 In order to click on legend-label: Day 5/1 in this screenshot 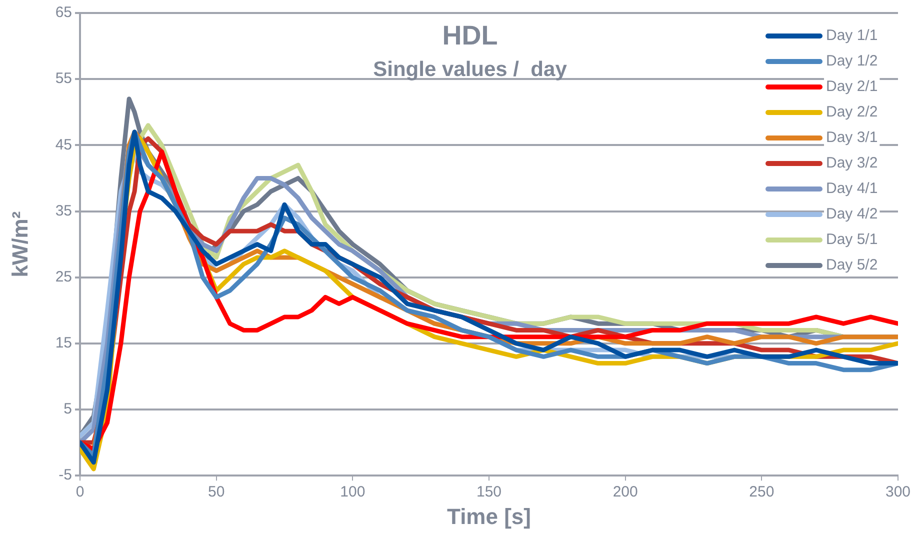, I will do `click(852, 239)`.